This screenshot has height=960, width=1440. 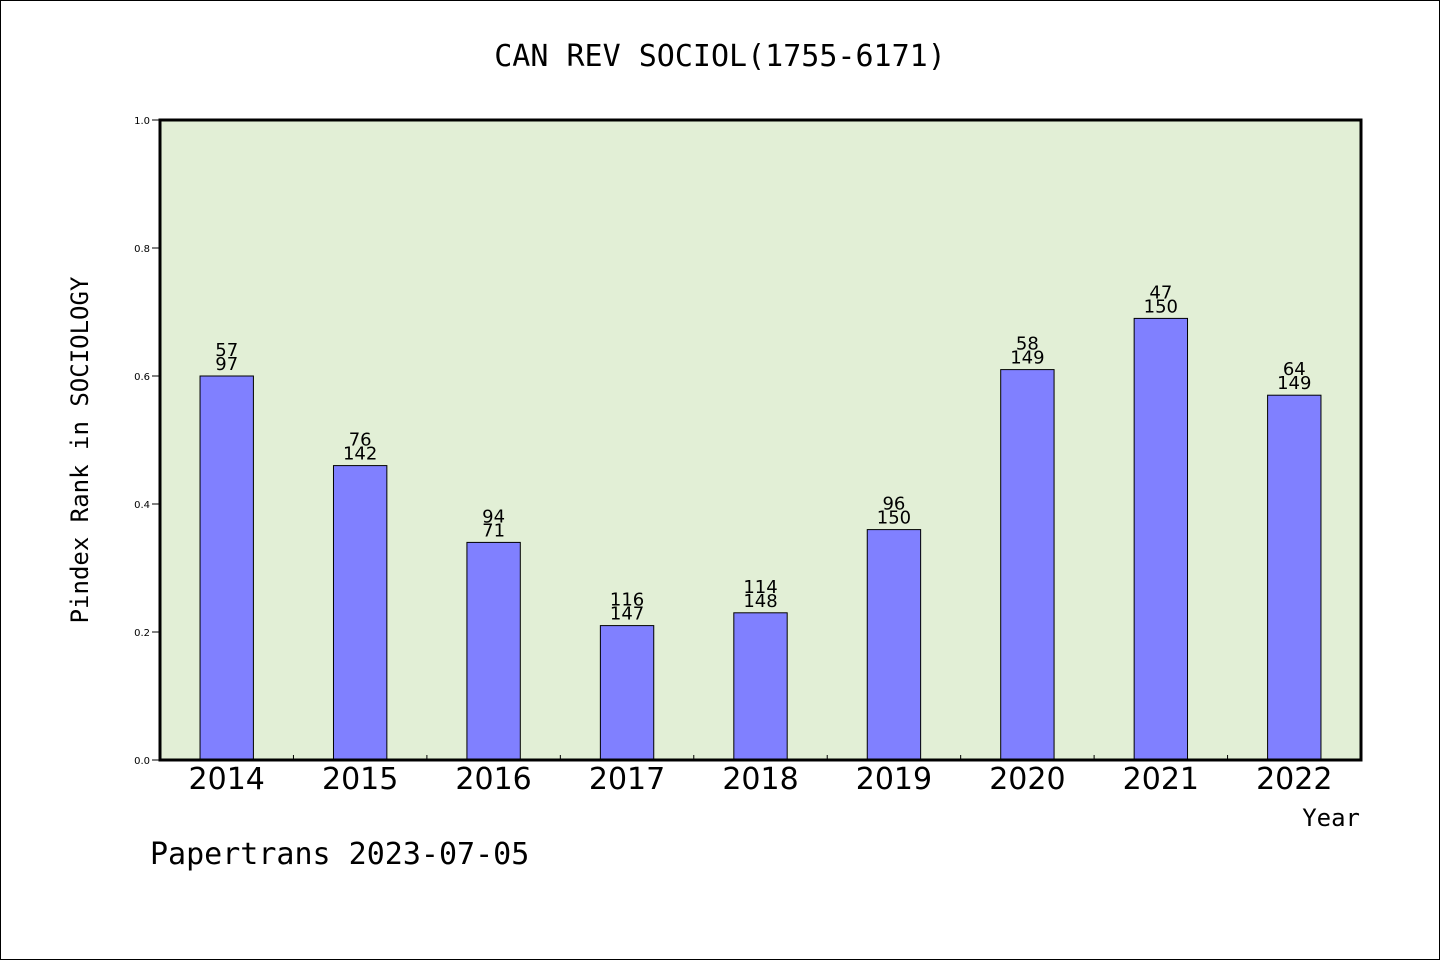 I want to click on total-label-2018: 148, so click(x=760, y=601).